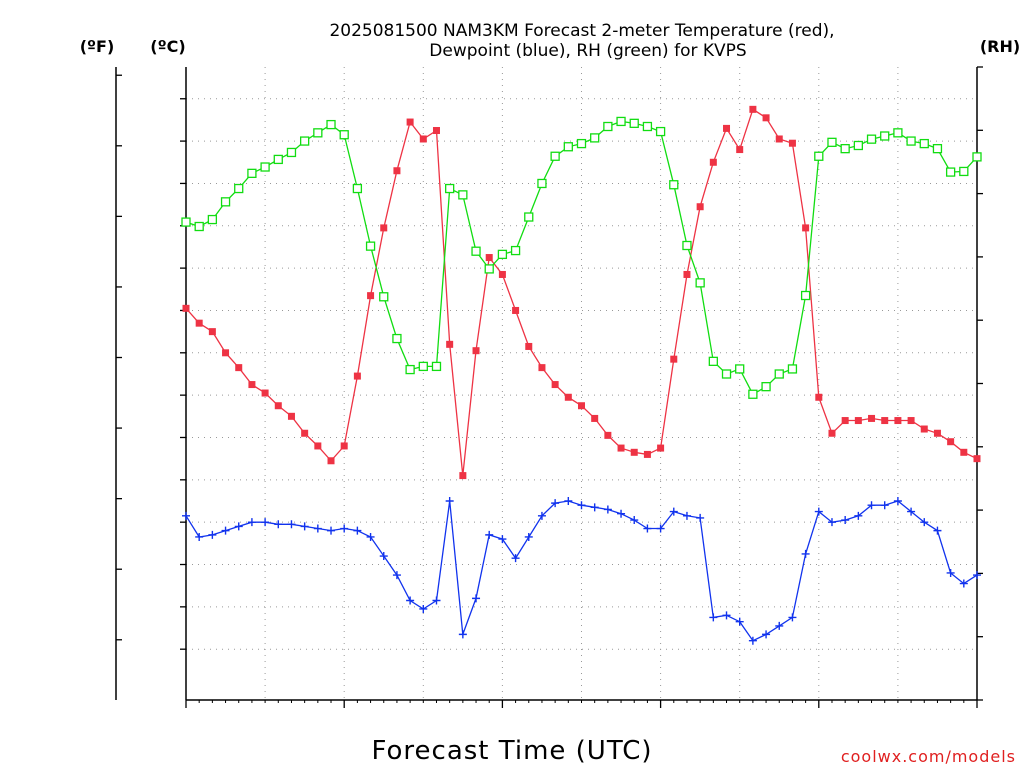 The height and width of the screenshot is (768, 1024). Describe the element at coordinates (928, 756) in the screenshot. I see `credit-text: coolwx.com/models` at that location.